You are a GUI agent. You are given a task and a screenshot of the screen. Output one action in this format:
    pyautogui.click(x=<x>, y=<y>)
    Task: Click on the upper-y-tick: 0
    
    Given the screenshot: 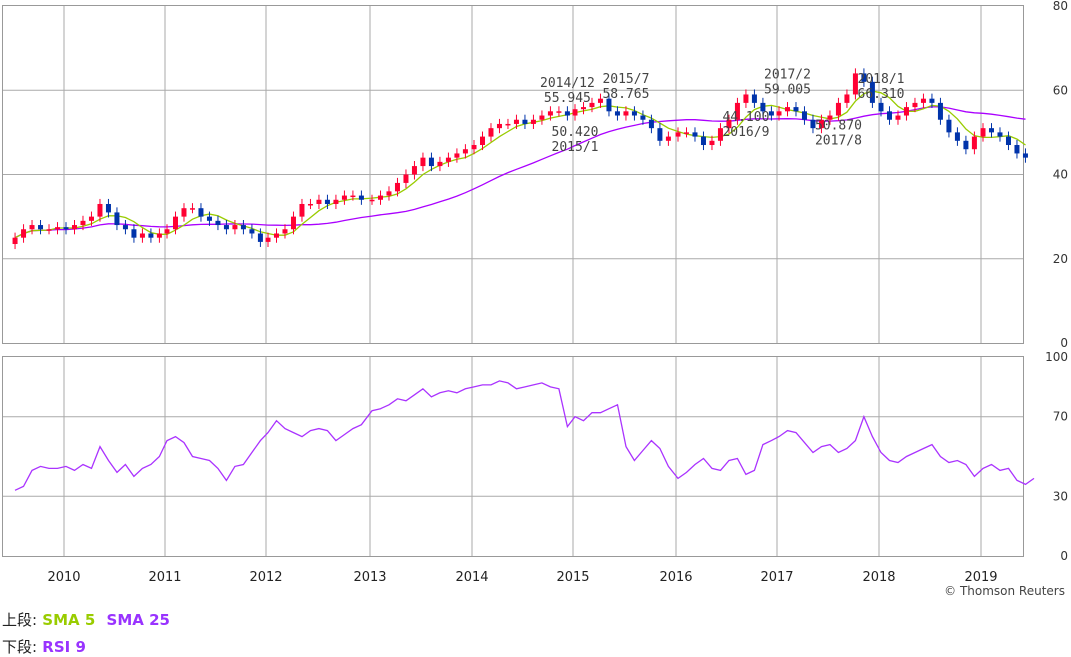 What is the action you would take?
    pyautogui.click(x=1064, y=343)
    